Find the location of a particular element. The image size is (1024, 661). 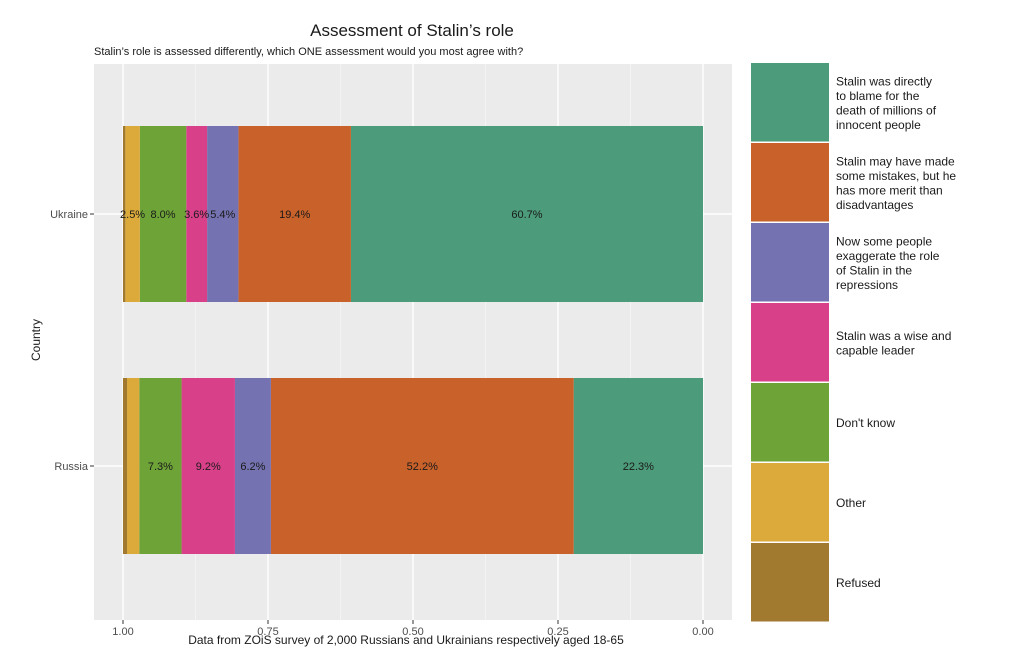

legend-label: Stalin was a wise and is located at coordinates (893, 336).